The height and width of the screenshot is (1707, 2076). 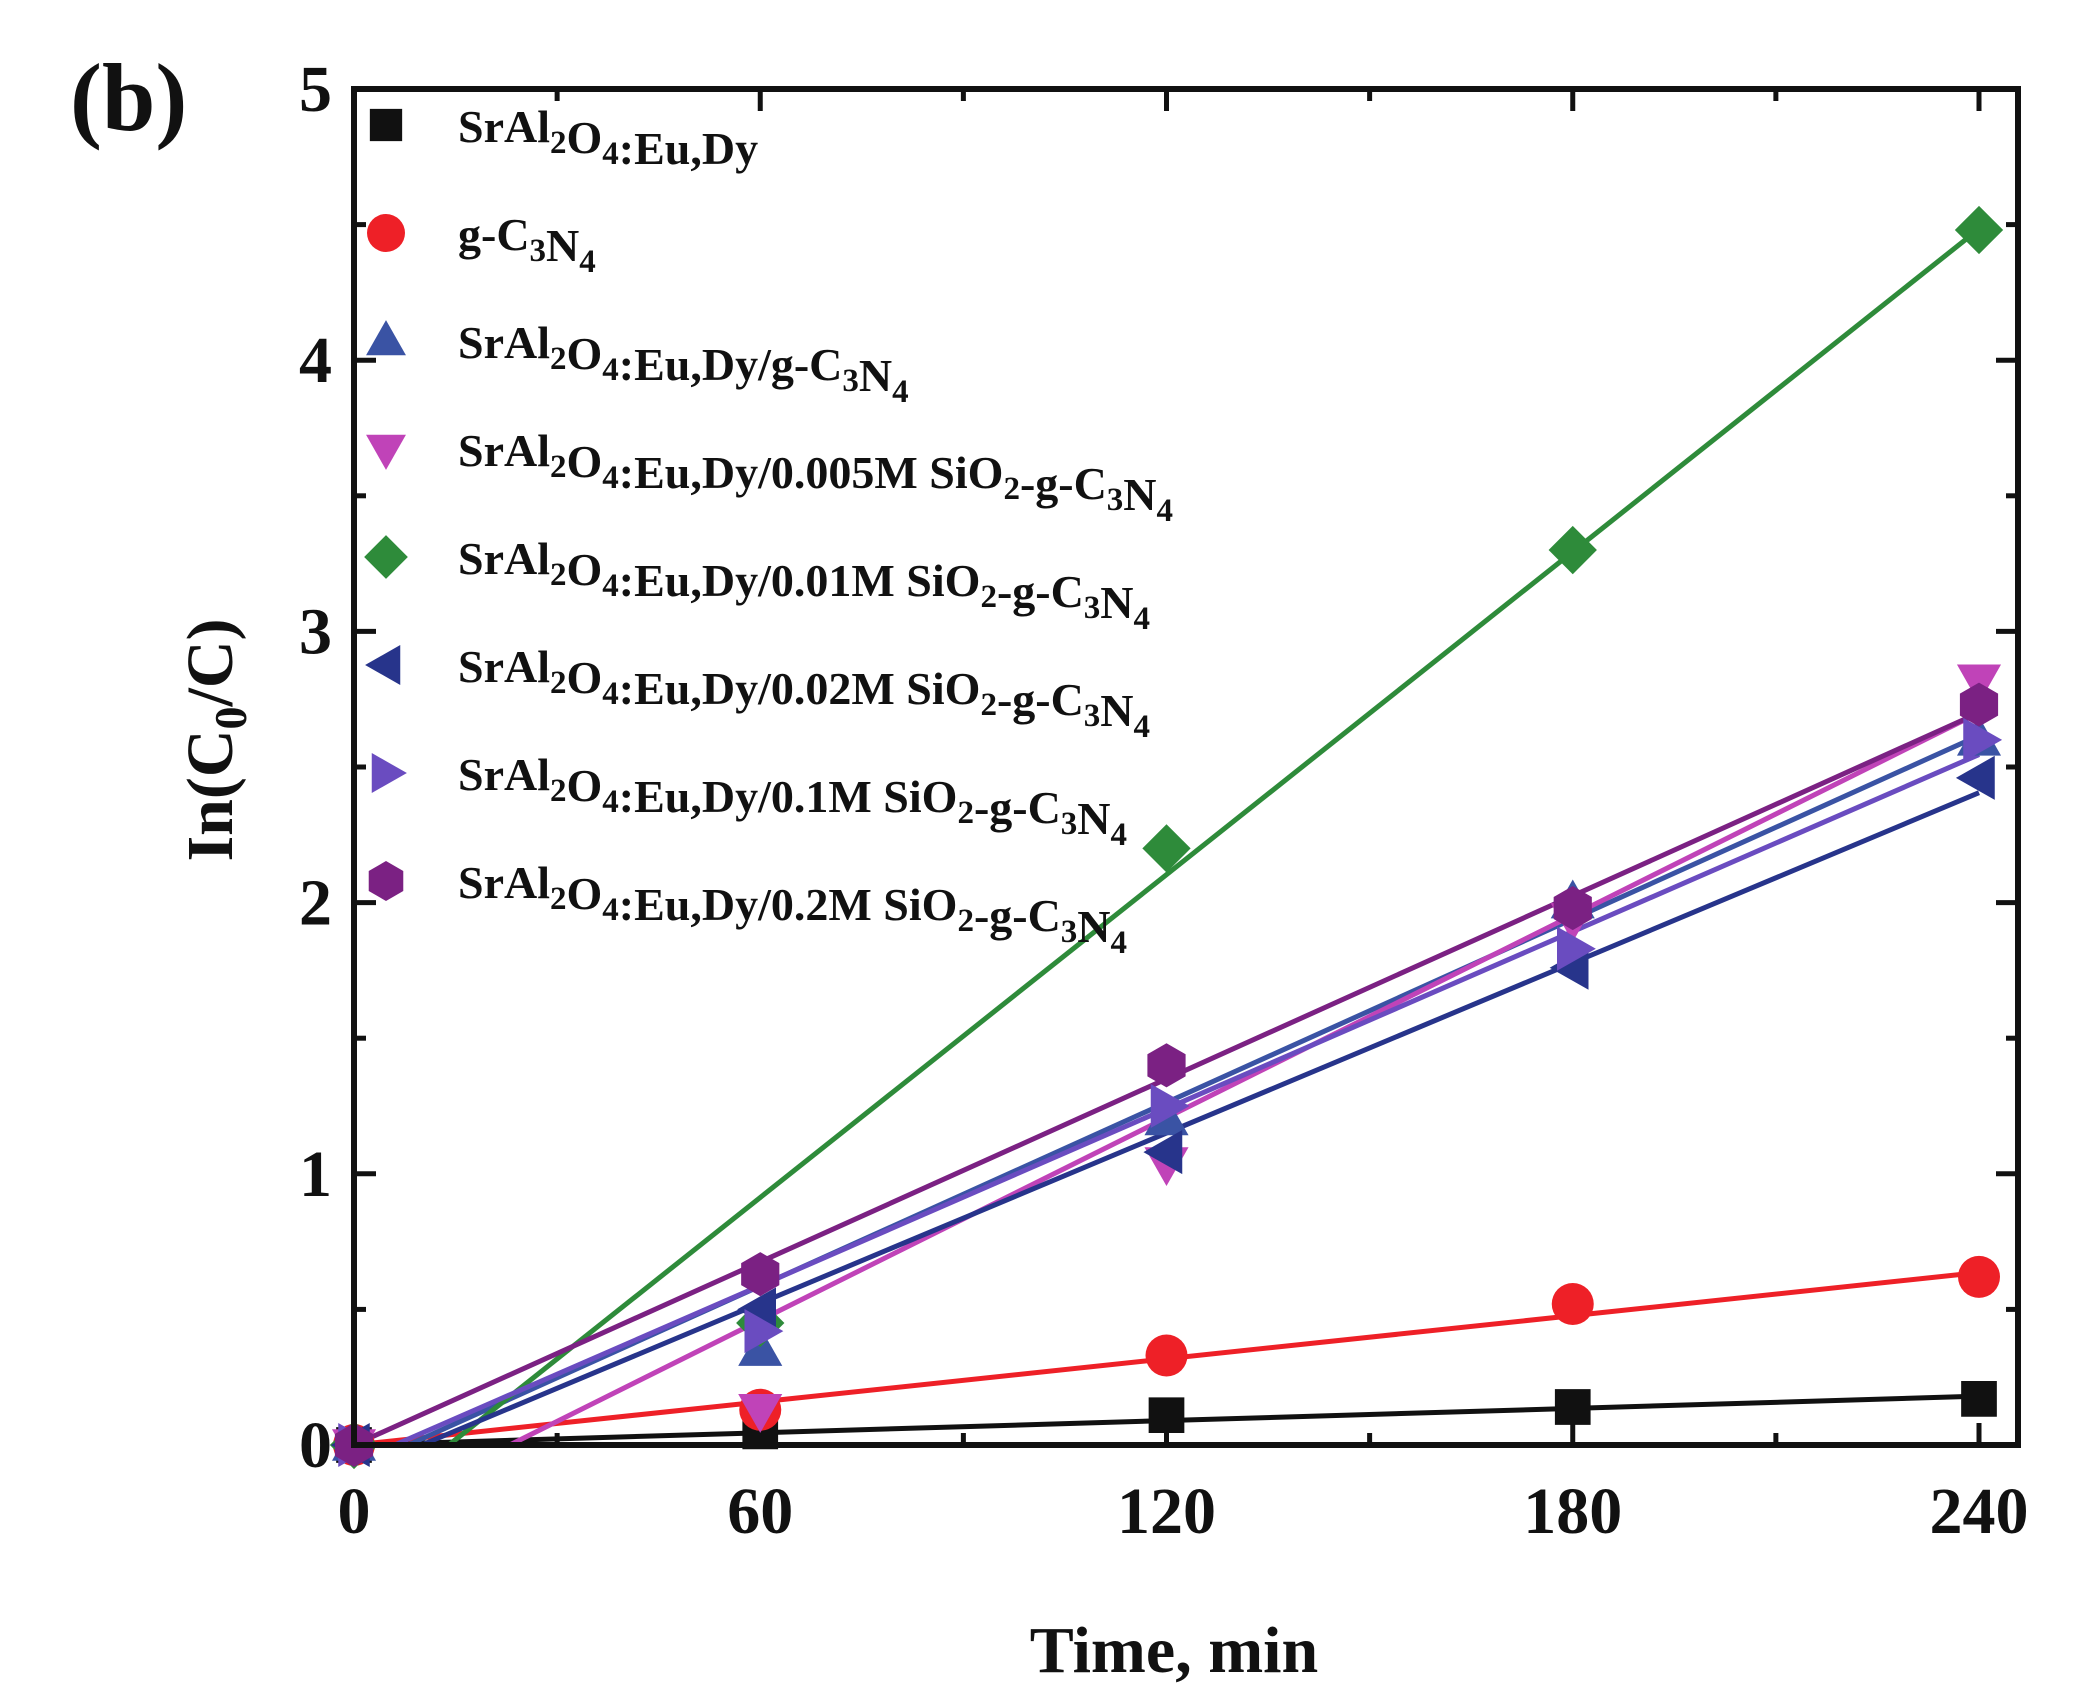 What do you see at coordinates (315, 631) in the screenshot?
I see `y-tick-label: 3` at bounding box center [315, 631].